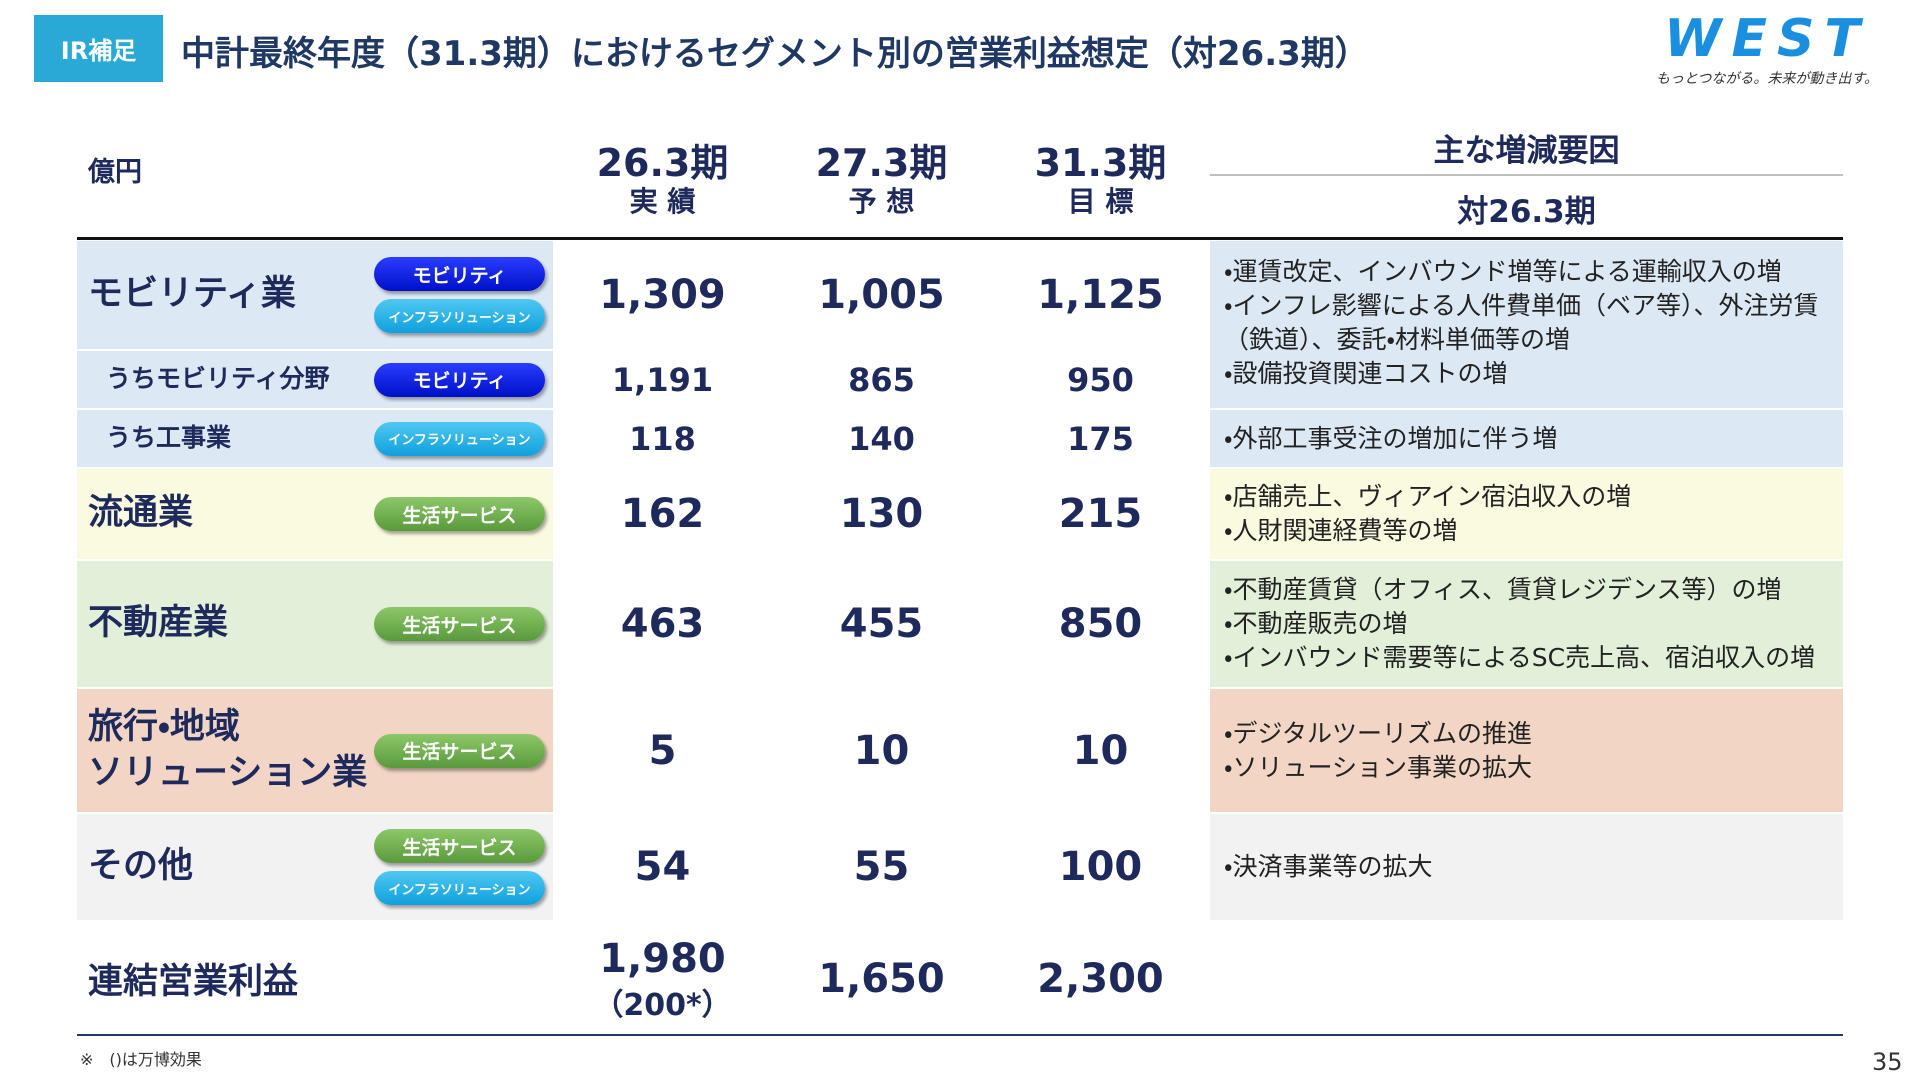 This screenshot has width=1920, height=1080. What do you see at coordinates (1391, 438) in the screenshot?
I see `factor-line: ・外部工事受注の増加に伴う増` at bounding box center [1391, 438].